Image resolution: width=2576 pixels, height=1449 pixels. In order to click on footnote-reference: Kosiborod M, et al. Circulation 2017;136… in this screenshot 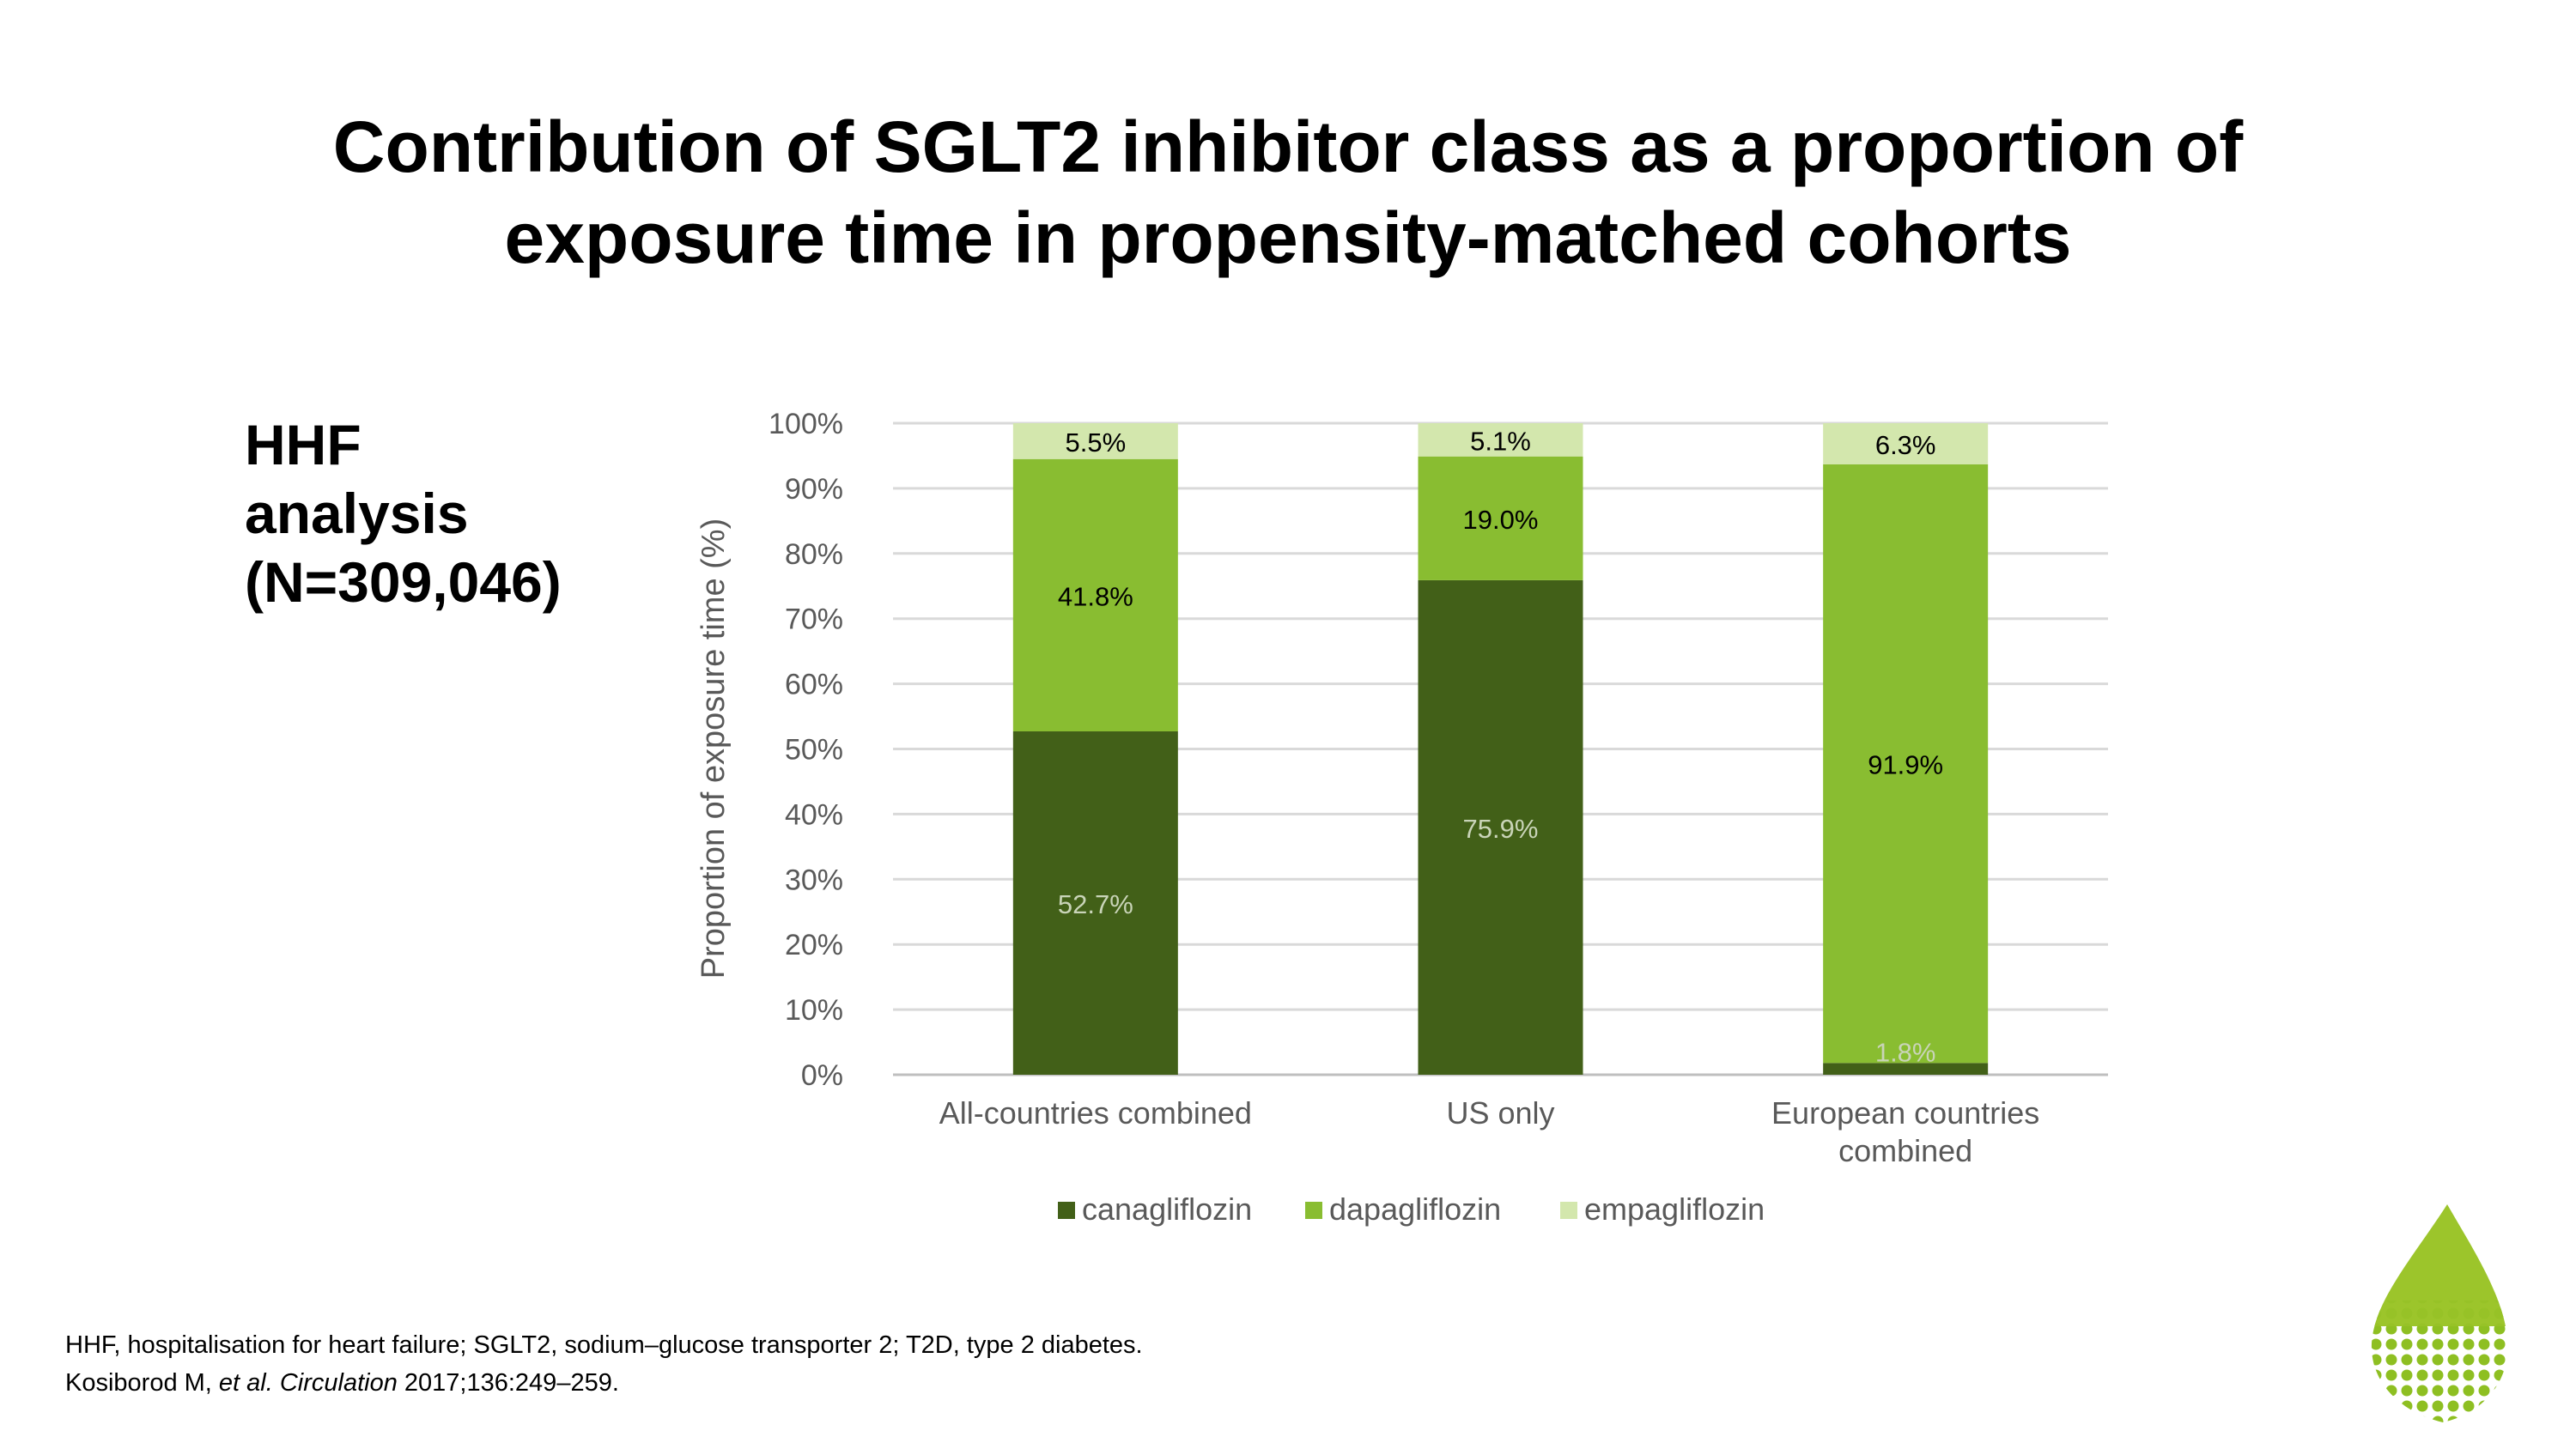, I will do `click(604, 1383)`.